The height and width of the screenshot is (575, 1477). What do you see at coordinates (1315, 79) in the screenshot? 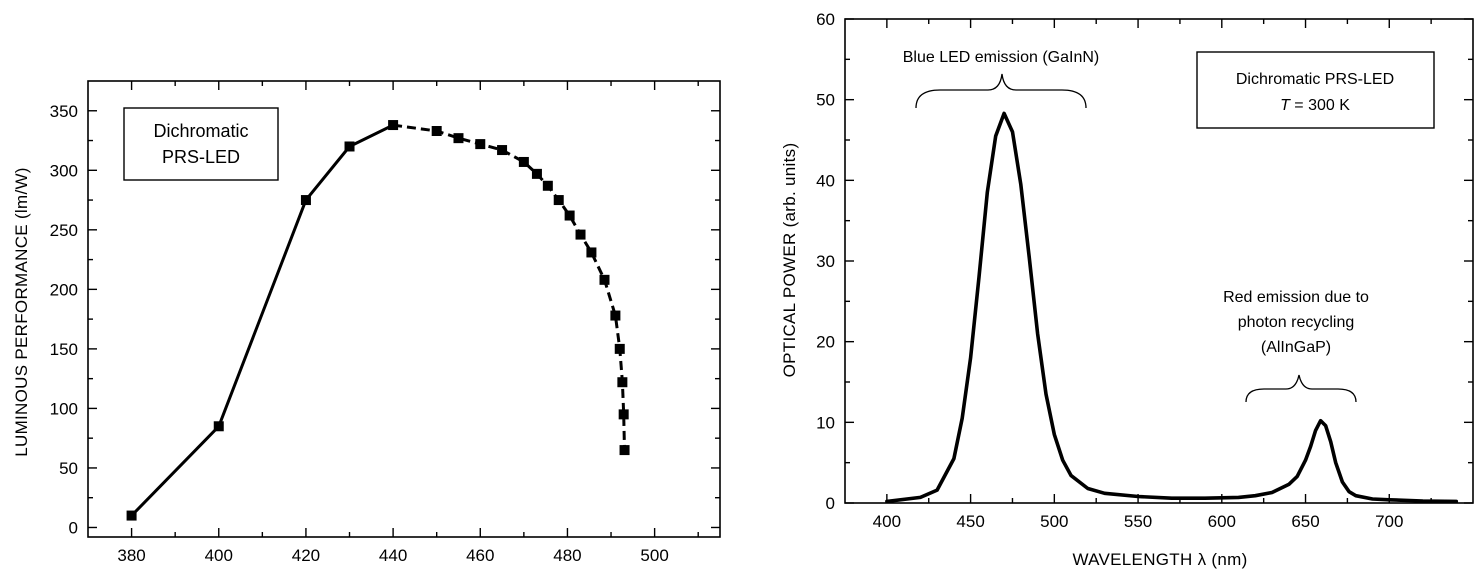
I see `right-legend-line-1: Dichromatic PRS-LED` at bounding box center [1315, 79].